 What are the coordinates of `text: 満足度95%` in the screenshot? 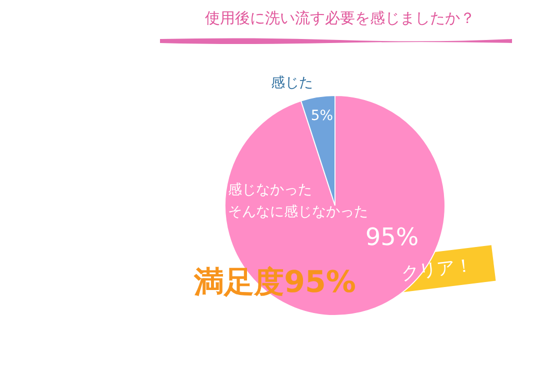 It's located at (274, 282).